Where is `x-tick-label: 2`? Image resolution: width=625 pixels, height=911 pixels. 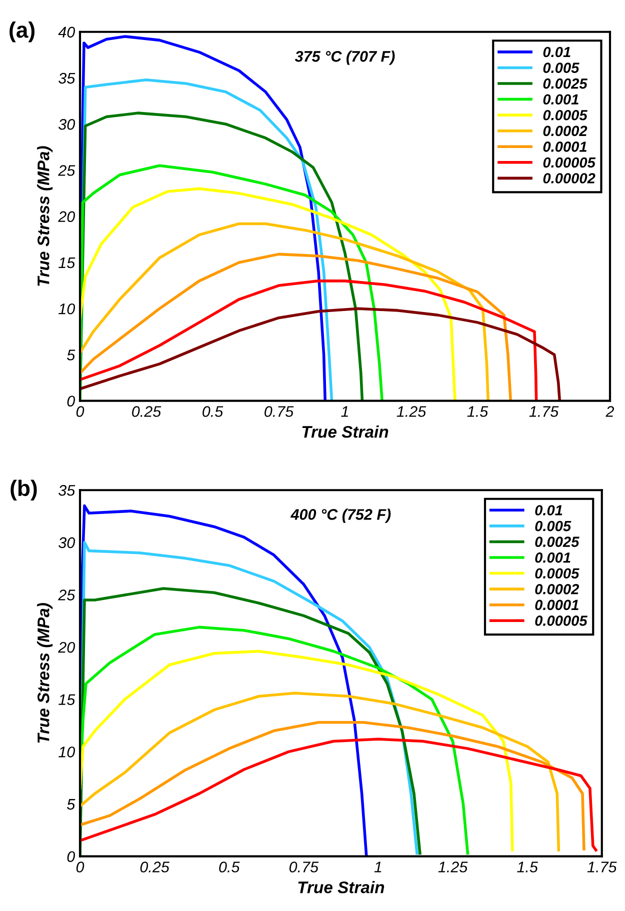 x-tick-label: 2 is located at coordinates (610, 411).